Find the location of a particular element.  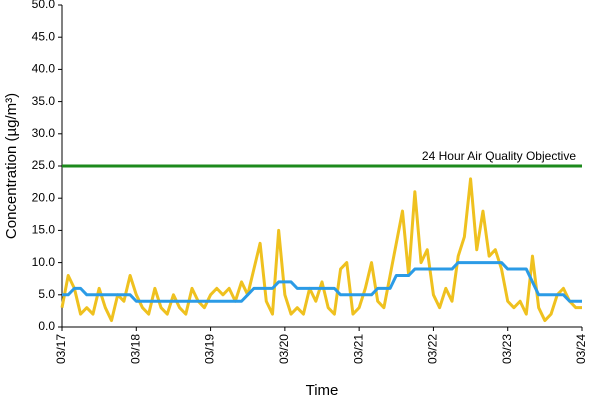

y-axis-title: Concentration (µg/m³) is located at coordinates (11, 166).